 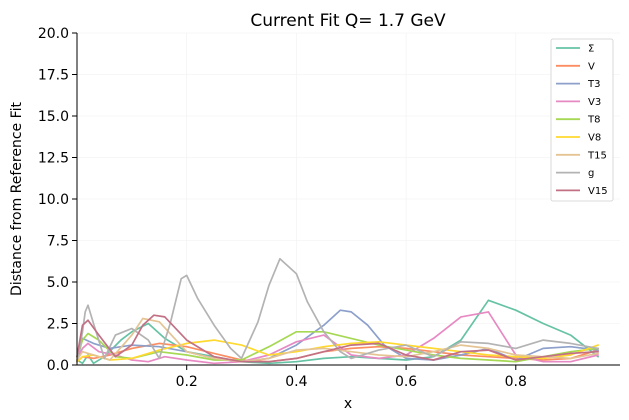 What do you see at coordinates (351, 377) in the screenshot?
I see `x-ticks: 0.2 0.4 0.6 0.8` at bounding box center [351, 377].